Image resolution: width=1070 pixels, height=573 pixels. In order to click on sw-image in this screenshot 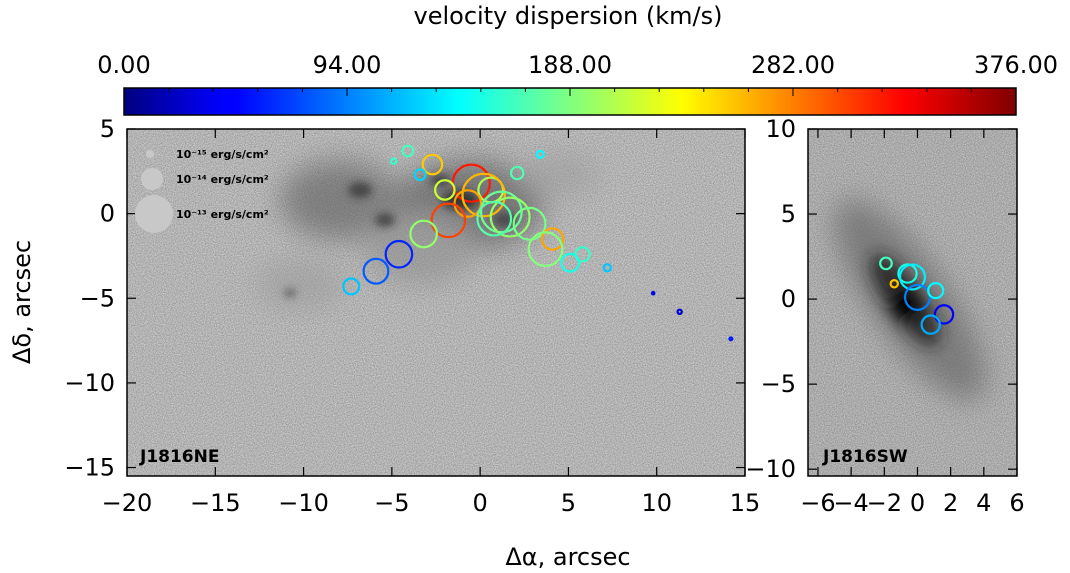, I will do `click(912, 302)`.